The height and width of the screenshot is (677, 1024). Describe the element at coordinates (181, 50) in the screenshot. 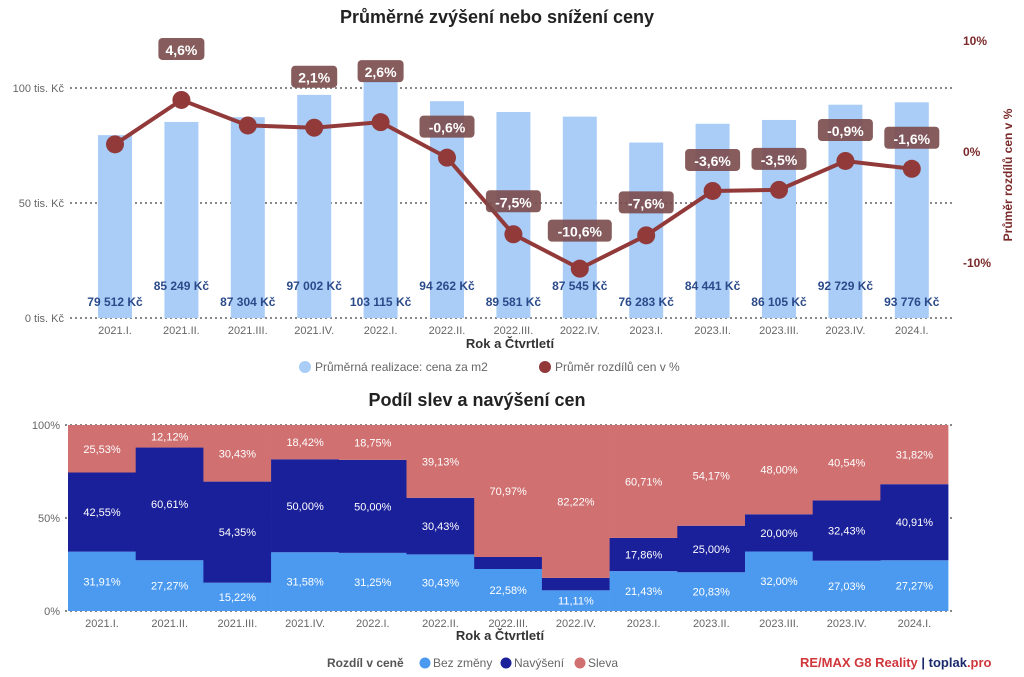

I see `line-data-label: 4,6%` at that location.